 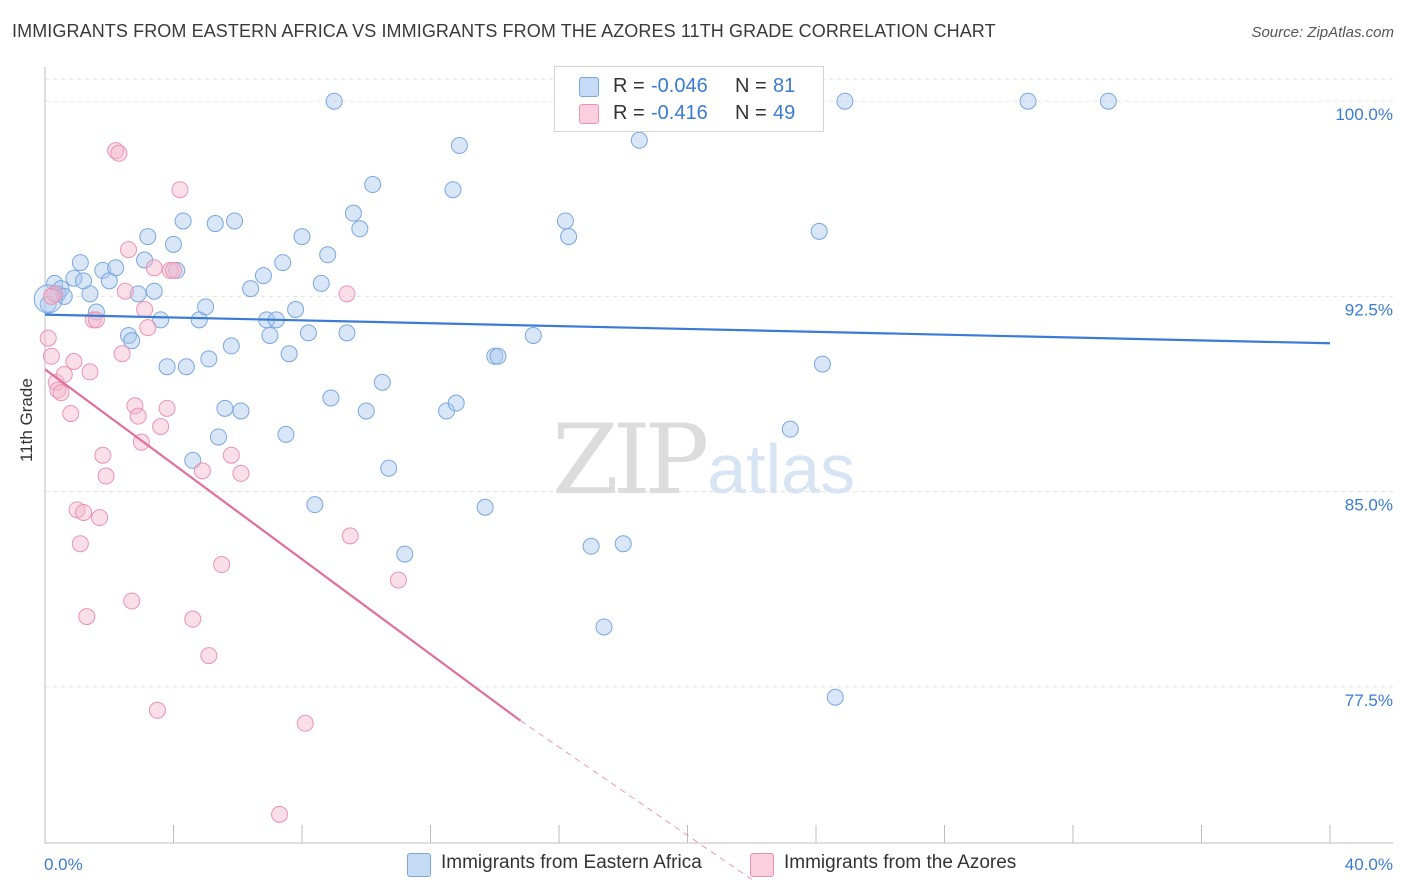 What do you see at coordinates (571, 862) in the screenshot?
I see `bottom-legend-label: Immigrants from Eastern Africa` at bounding box center [571, 862].